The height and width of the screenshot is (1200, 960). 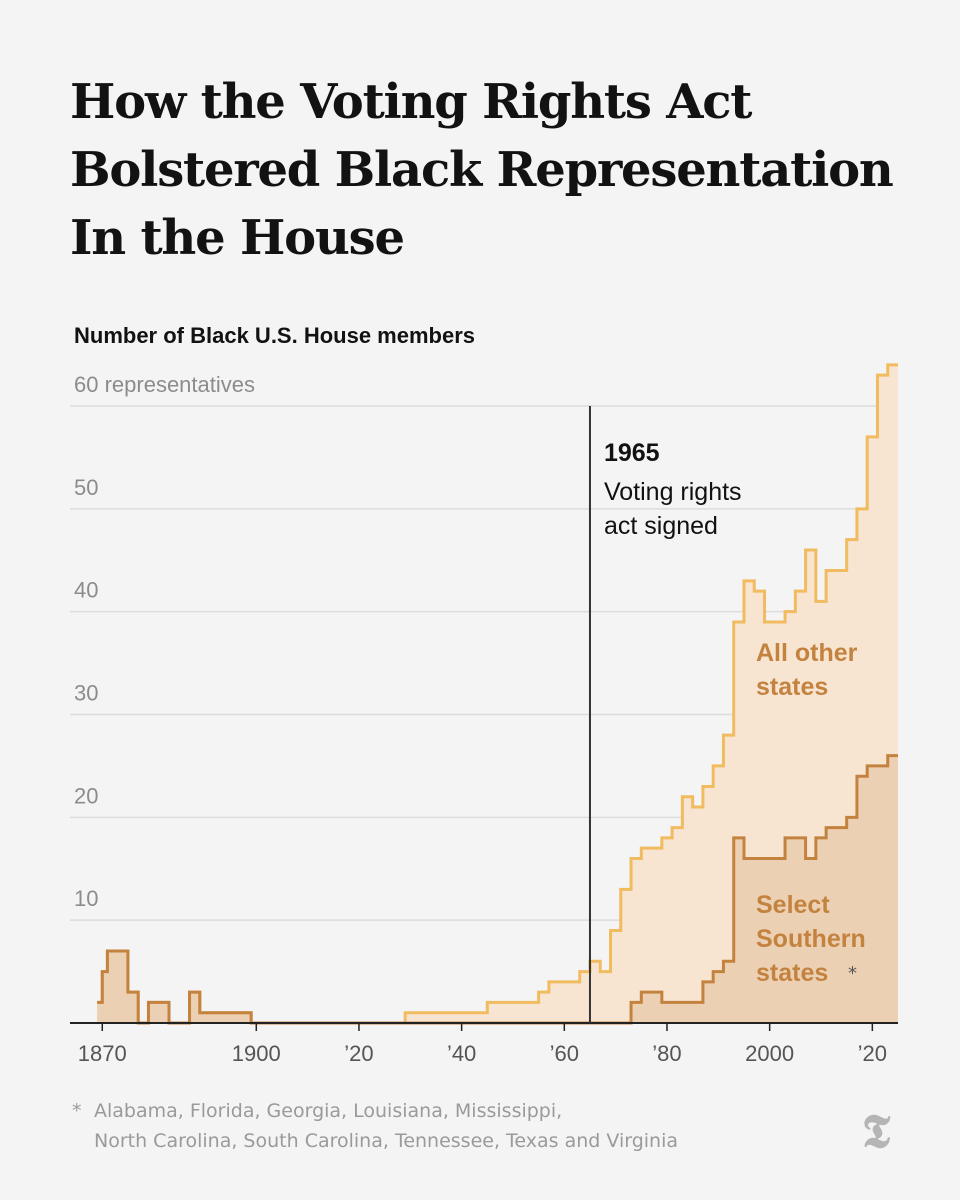 I want to click on x-tick-label-1870: 1870, so click(x=102, y=1053).